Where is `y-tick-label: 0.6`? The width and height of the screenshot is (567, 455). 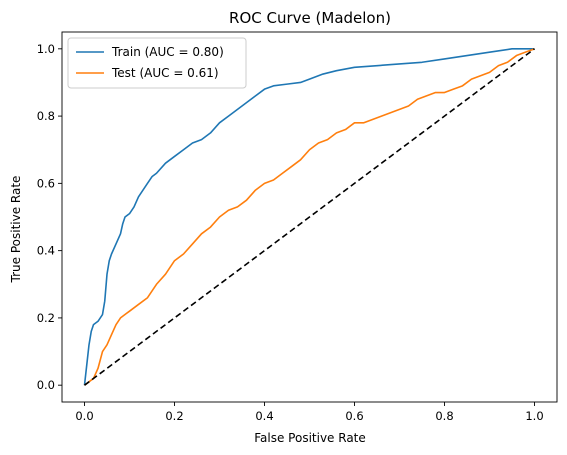
y-tick-label: 0.6 is located at coordinates (46, 183).